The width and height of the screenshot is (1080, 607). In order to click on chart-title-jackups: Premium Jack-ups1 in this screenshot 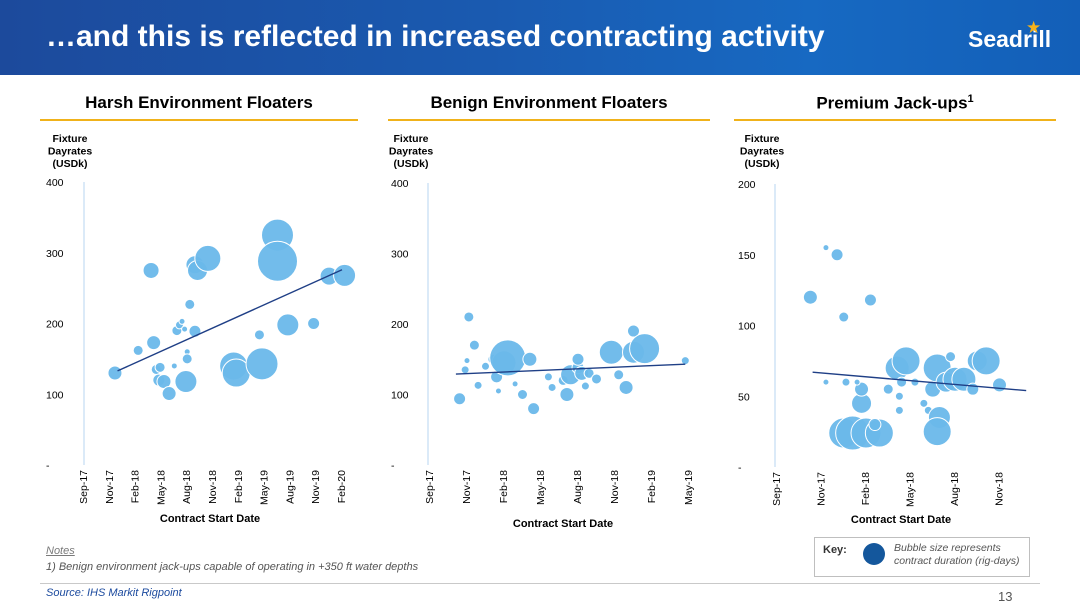, I will do `click(895, 103)`.